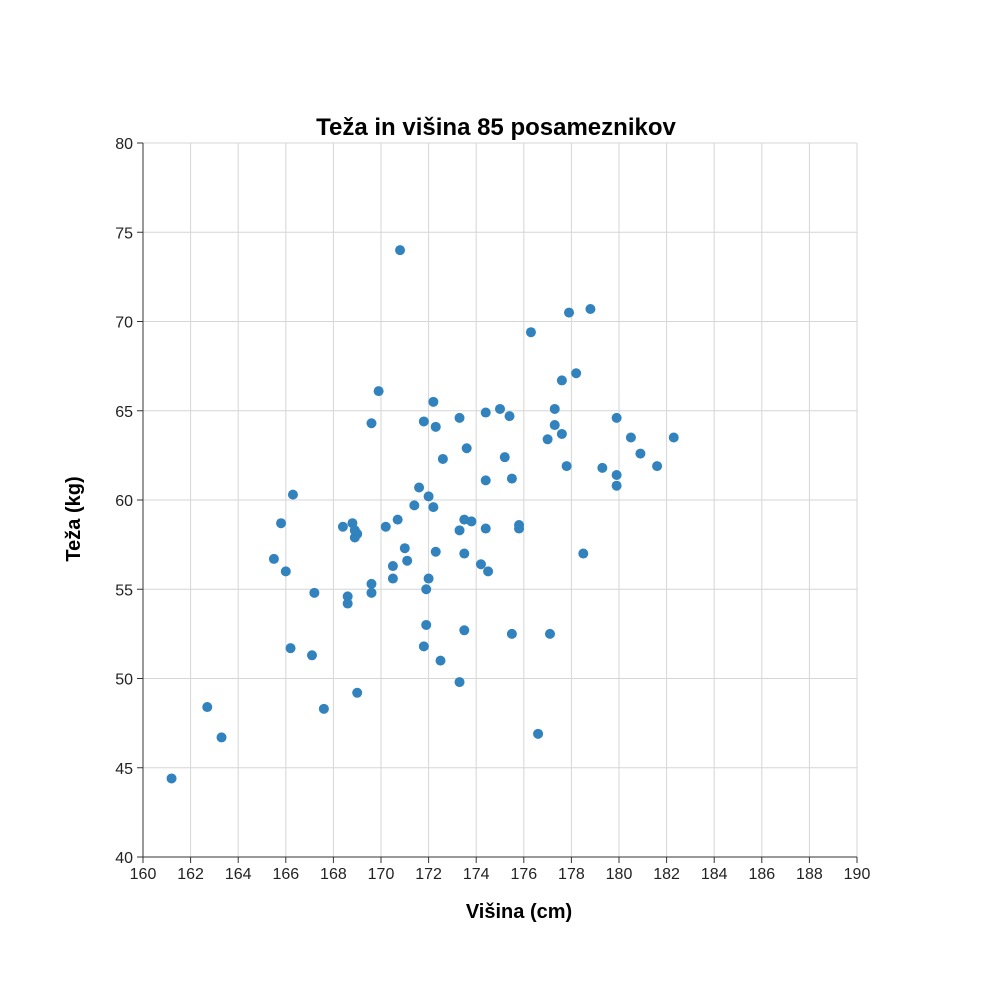 The image size is (1000, 1000). I want to click on x-tick: 174, so click(476, 870).